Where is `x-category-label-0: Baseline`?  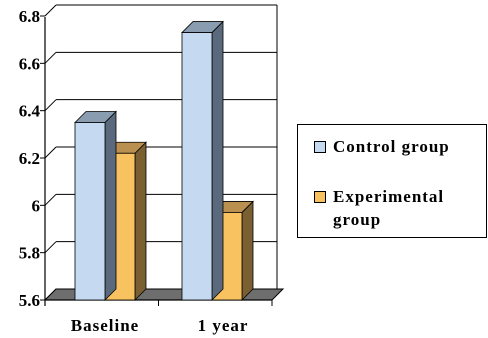
x-category-label-0: Baseline is located at coordinates (105, 325).